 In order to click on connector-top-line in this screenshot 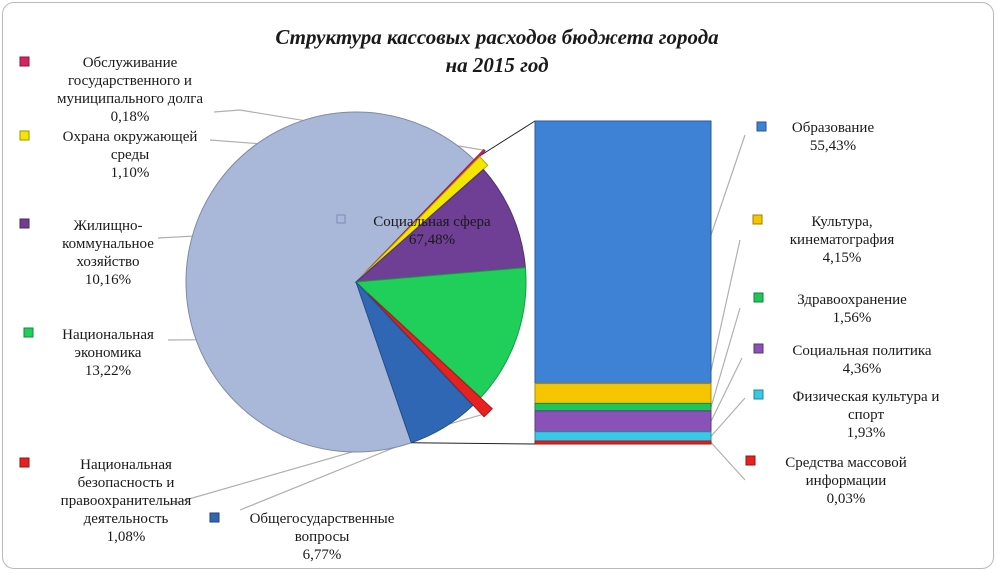, I will do `click(504, 140)`.